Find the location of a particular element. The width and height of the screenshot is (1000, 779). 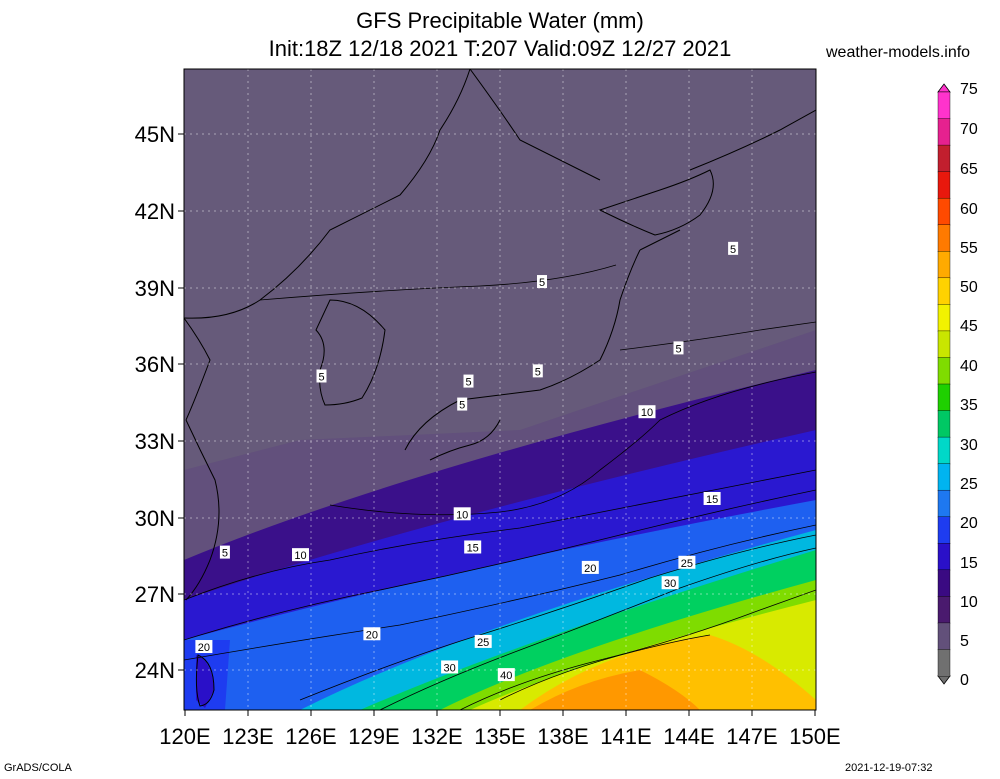

lon-label: 123E is located at coordinates (248, 736).